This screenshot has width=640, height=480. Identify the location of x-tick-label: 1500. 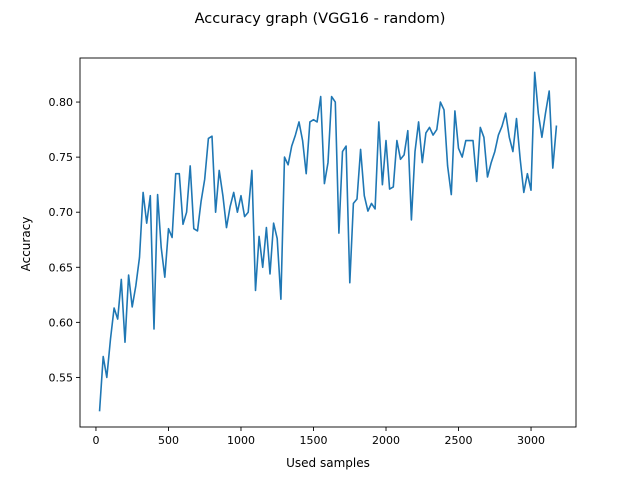
(313, 440).